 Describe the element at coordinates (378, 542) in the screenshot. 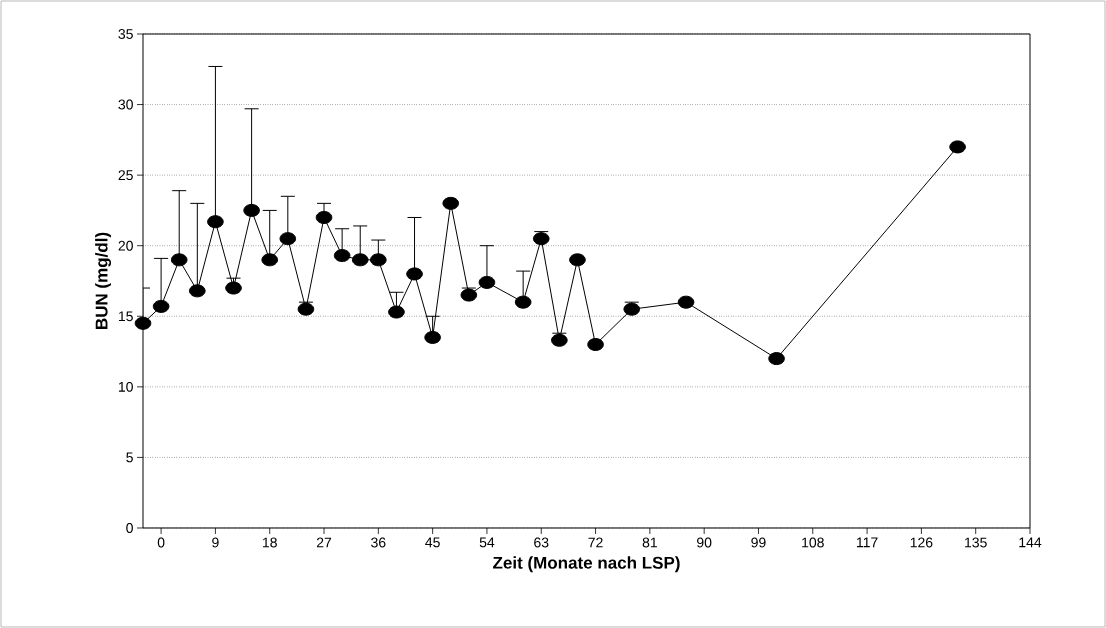

I see `x-tick-label: 36` at that location.